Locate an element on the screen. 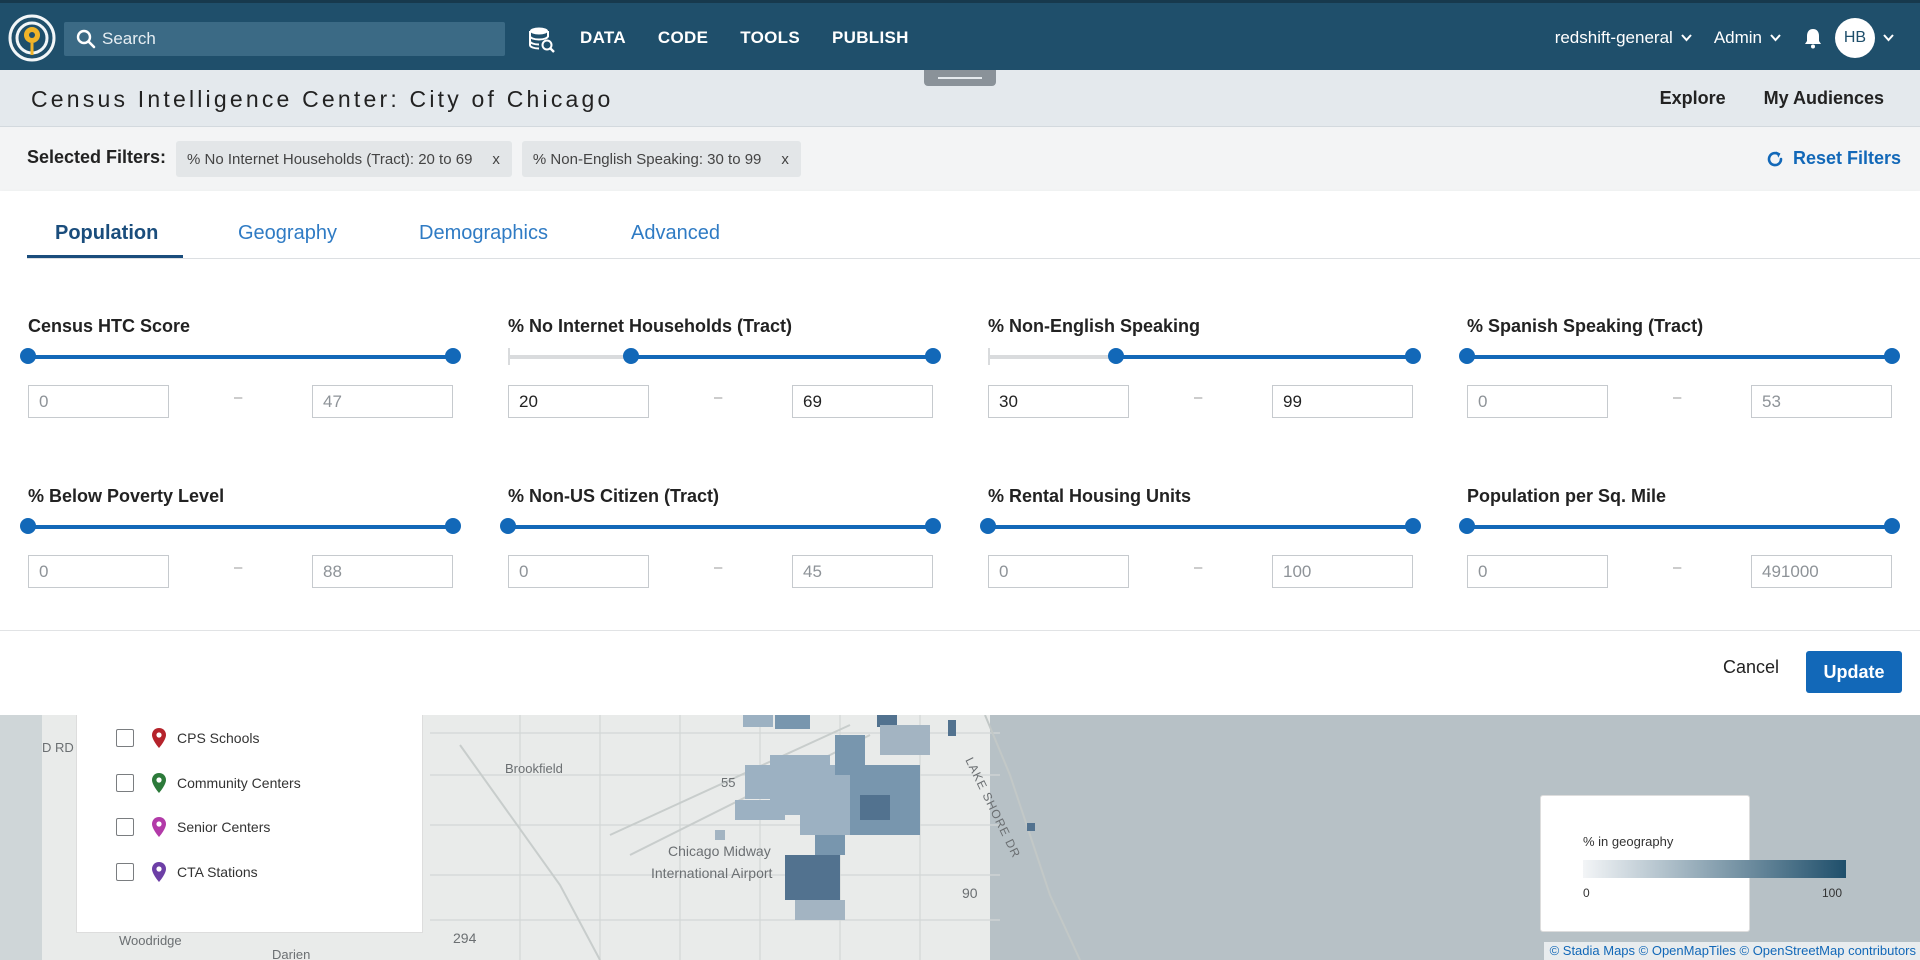 The width and height of the screenshot is (1920, 960). app-logo-icon is located at coordinates (32, 38).